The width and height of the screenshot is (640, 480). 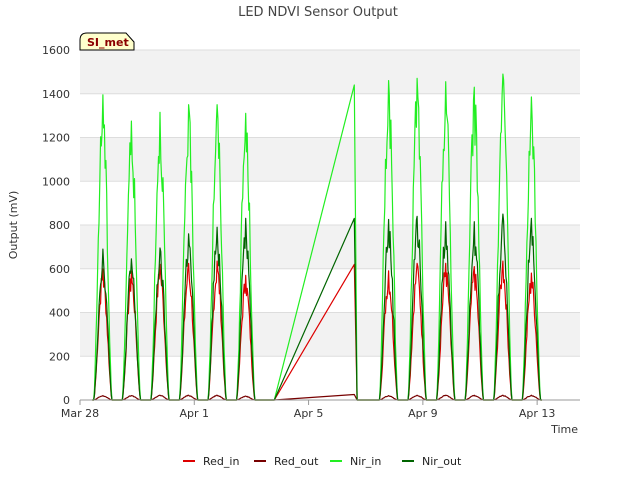 What do you see at coordinates (296, 461) in the screenshot?
I see `legend-label: Red_out` at bounding box center [296, 461].